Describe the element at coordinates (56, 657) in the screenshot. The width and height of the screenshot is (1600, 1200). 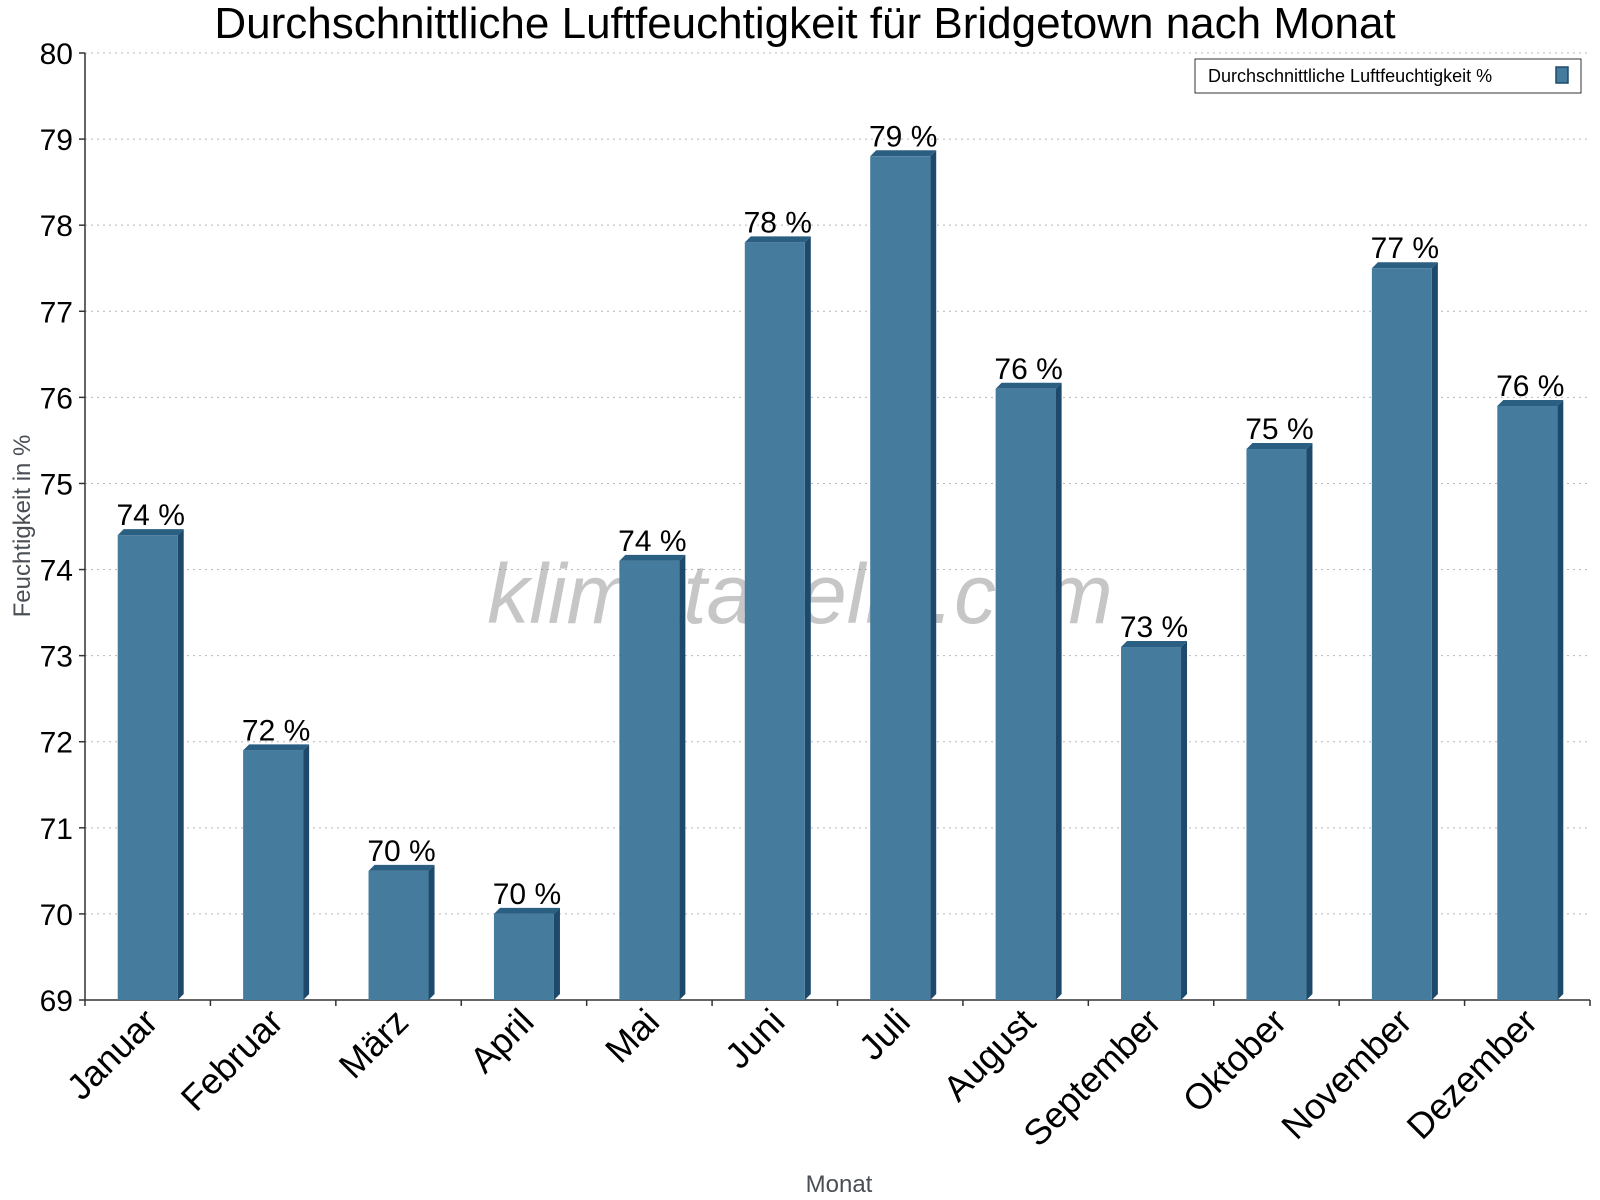
I see `y-tick-label: 73` at that location.